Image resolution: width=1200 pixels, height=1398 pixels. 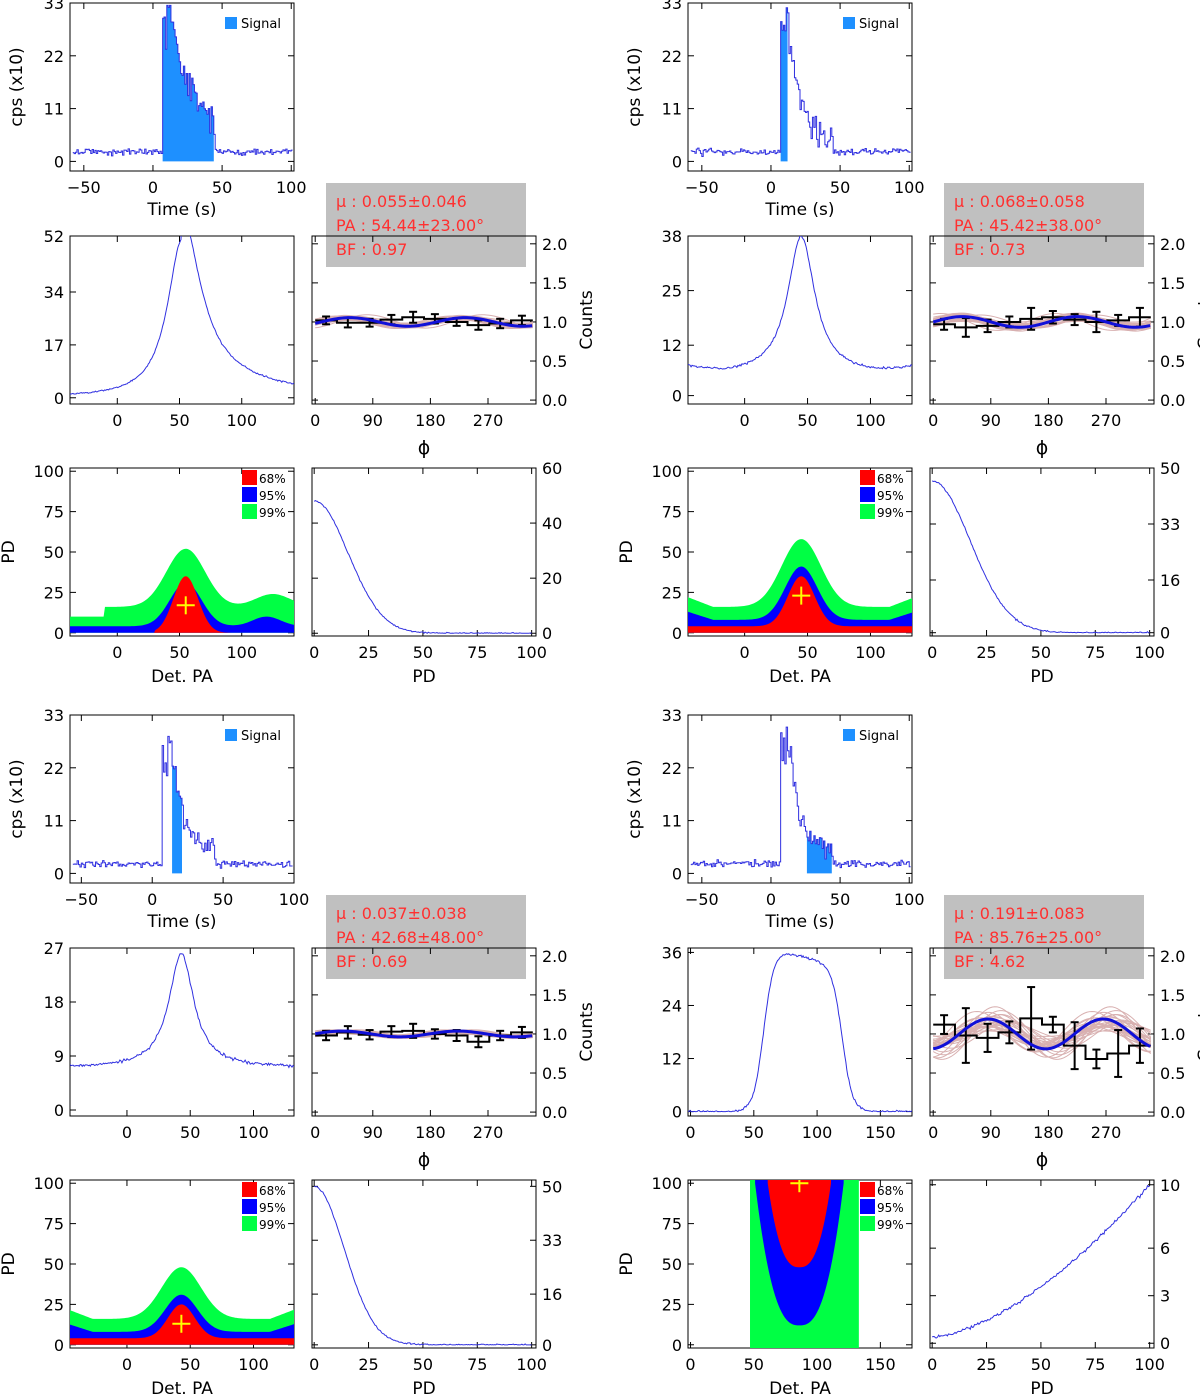 What do you see at coordinates (1170, 1185) in the screenshot?
I see `y-tick-label: 10` at bounding box center [1170, 1185].